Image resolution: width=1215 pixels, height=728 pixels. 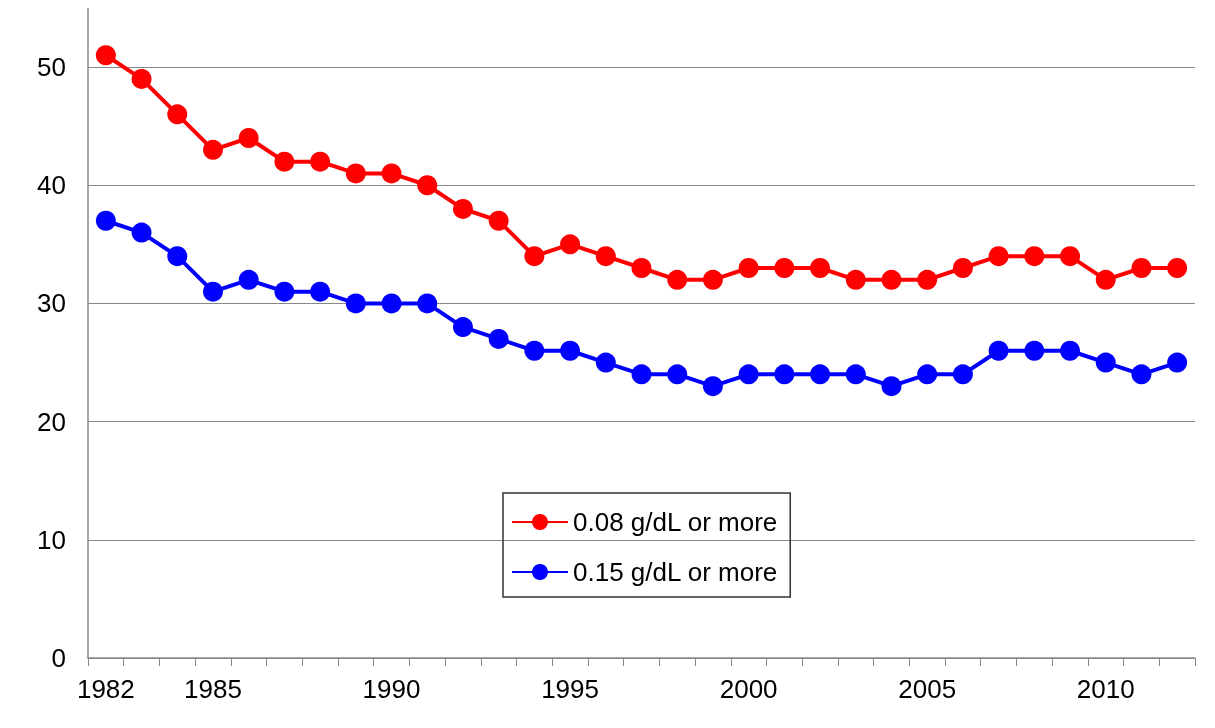 What do you see at coordinates (927, 689) in the screenshot?
I see `x-tick-label: 2005` at bounding box center [927, 689].